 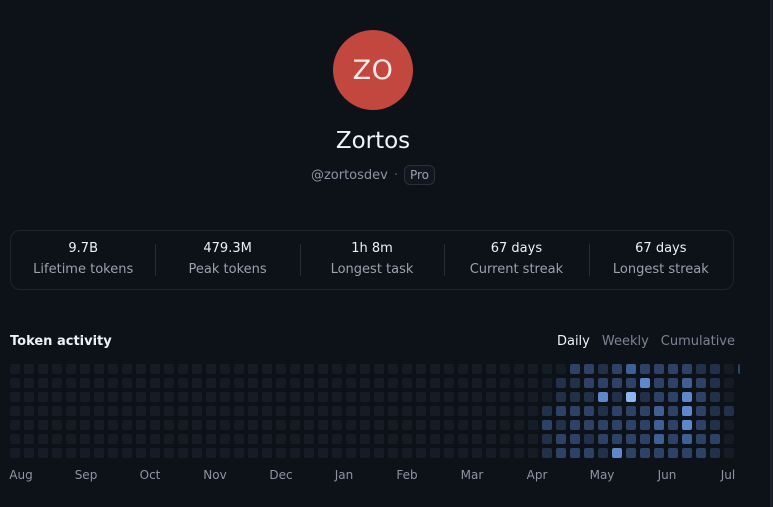 What do you see at coordinates (625, 341) in the screenshot?
I see `tab-weekly: Weekly` at bounding box center [625, 341].